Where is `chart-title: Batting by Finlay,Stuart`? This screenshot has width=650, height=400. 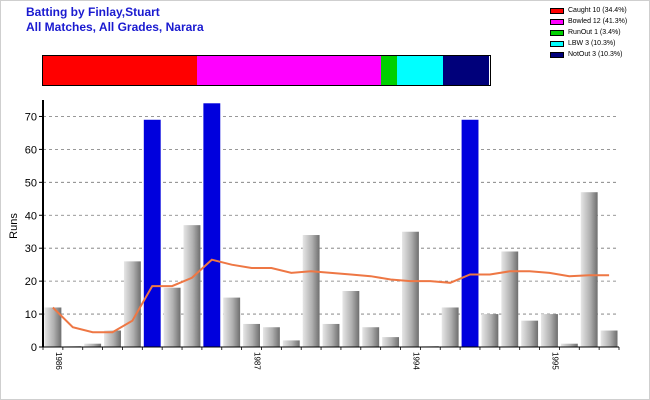
chart-title: Batting by Finlay,Stuart is located at coordinates (93, 12).